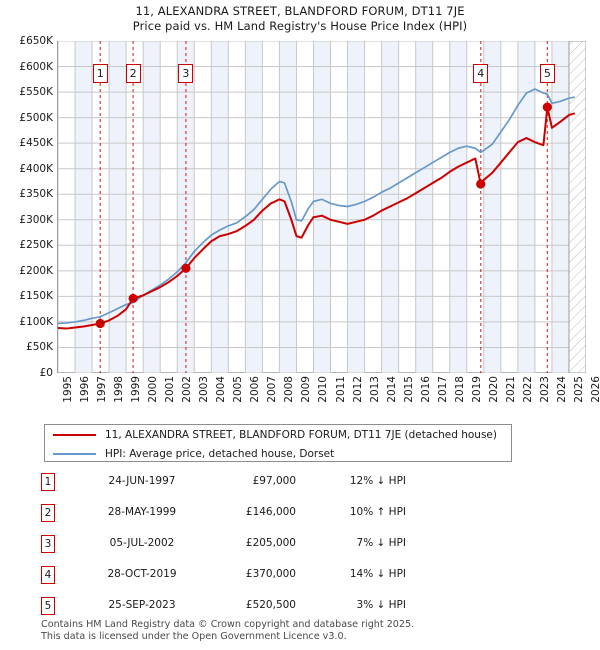 This screenshot has height=650, width=600. I want to click on x-tick-label: 2013, so click(374, 389).